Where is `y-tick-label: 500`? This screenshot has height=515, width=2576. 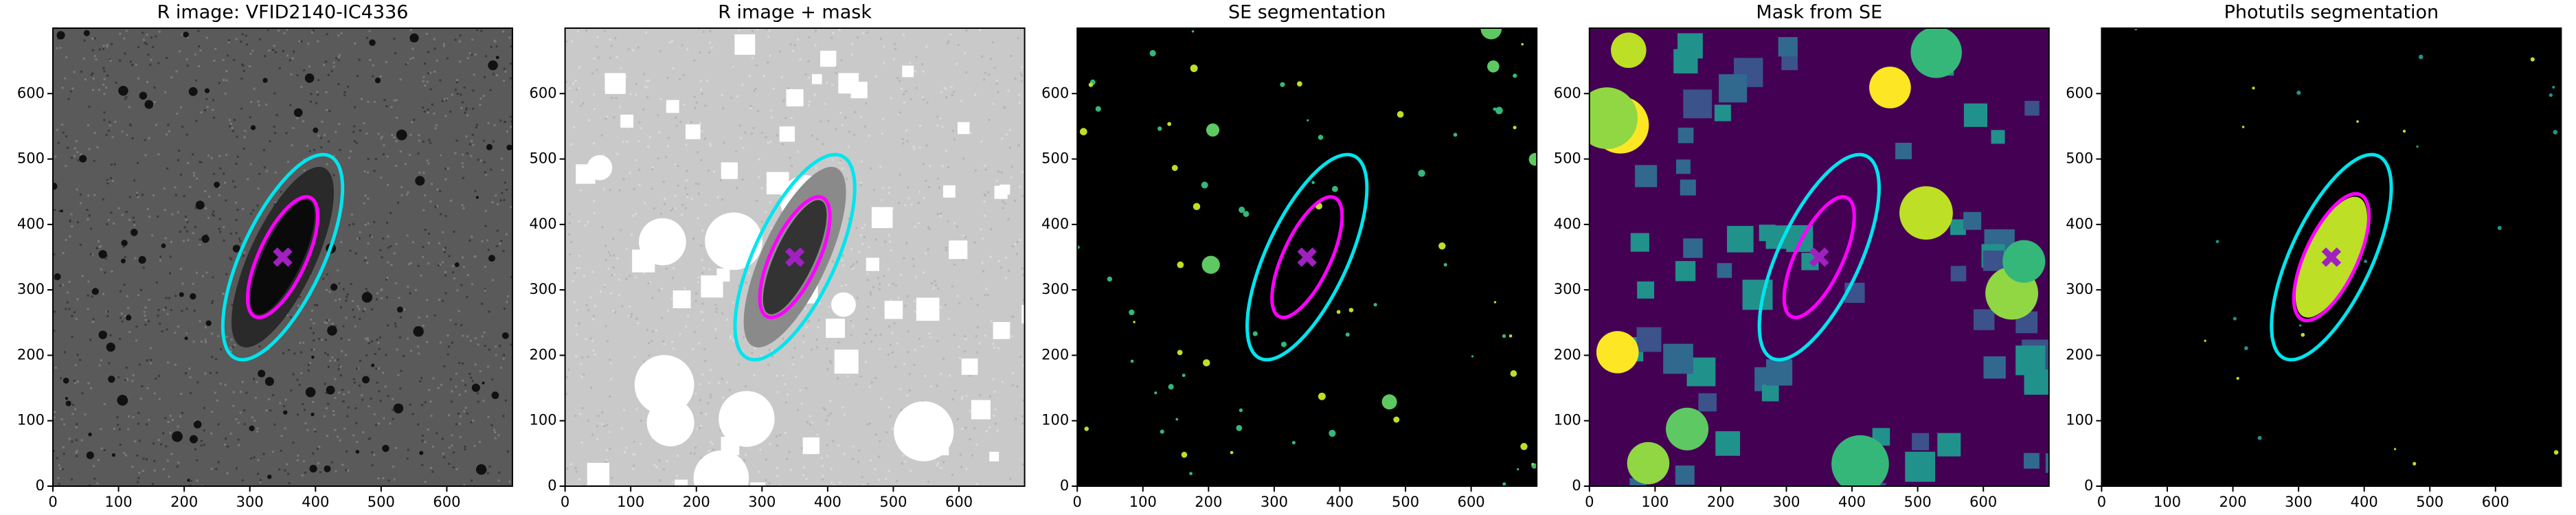 y-tick-label: 500 is located at coordinates (2079, 158).